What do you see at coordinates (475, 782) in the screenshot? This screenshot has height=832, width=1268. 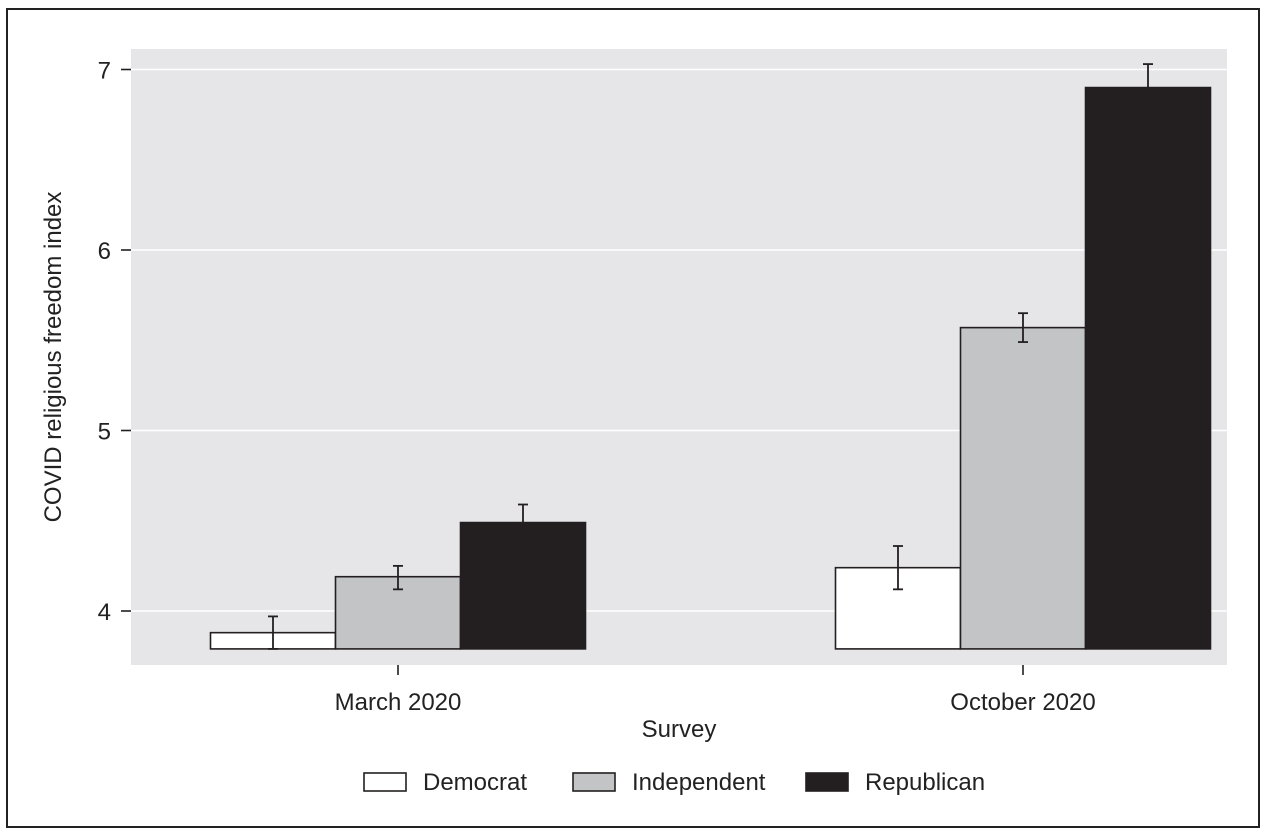 I see `legend-label: Democrat` at bounding box center [475, 782].